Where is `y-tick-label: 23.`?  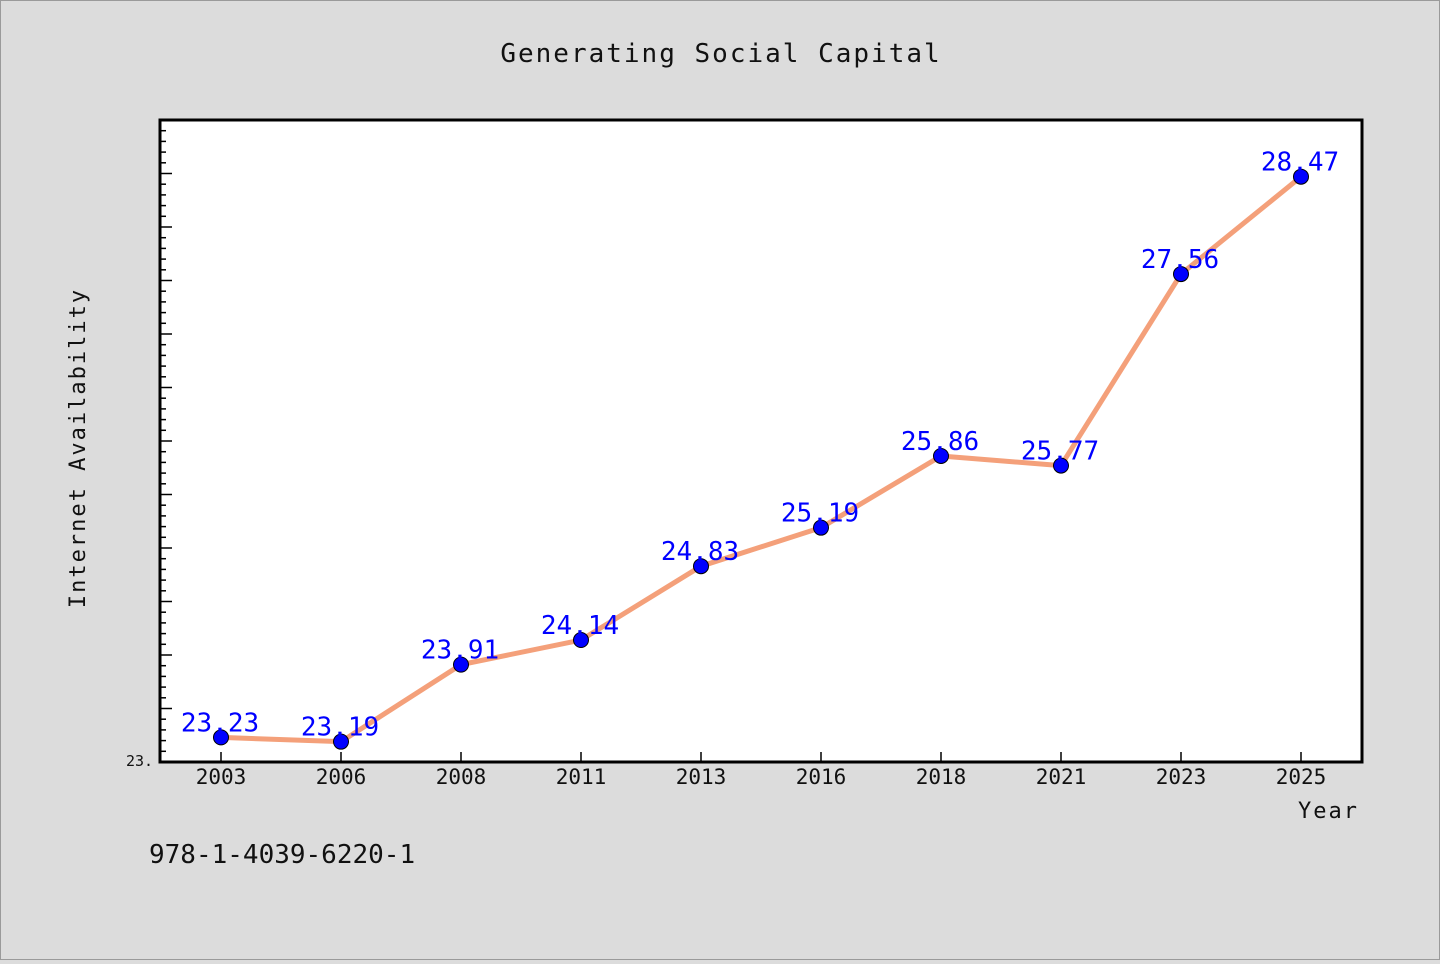 y-tick-label: 23. is located at coordinates (139, 761).